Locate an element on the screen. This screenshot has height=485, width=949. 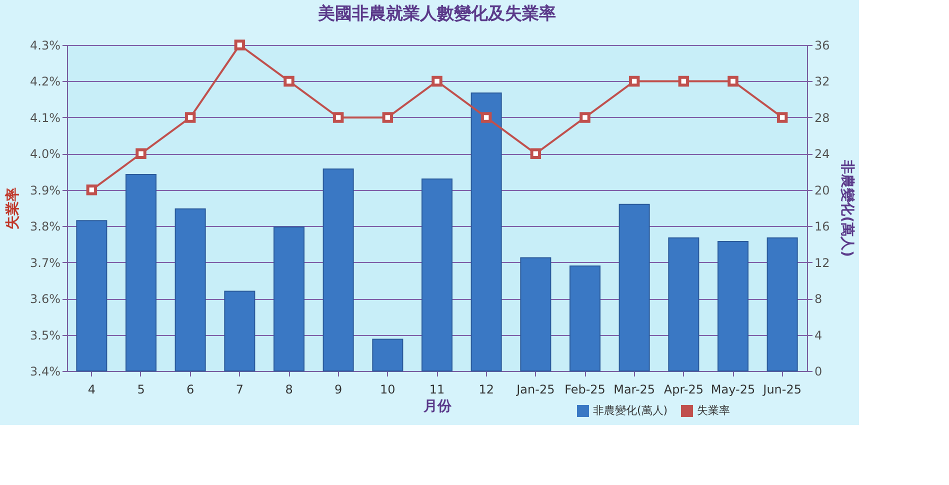
y-axis-title: 失業率 is located at coordinates (13, 209).